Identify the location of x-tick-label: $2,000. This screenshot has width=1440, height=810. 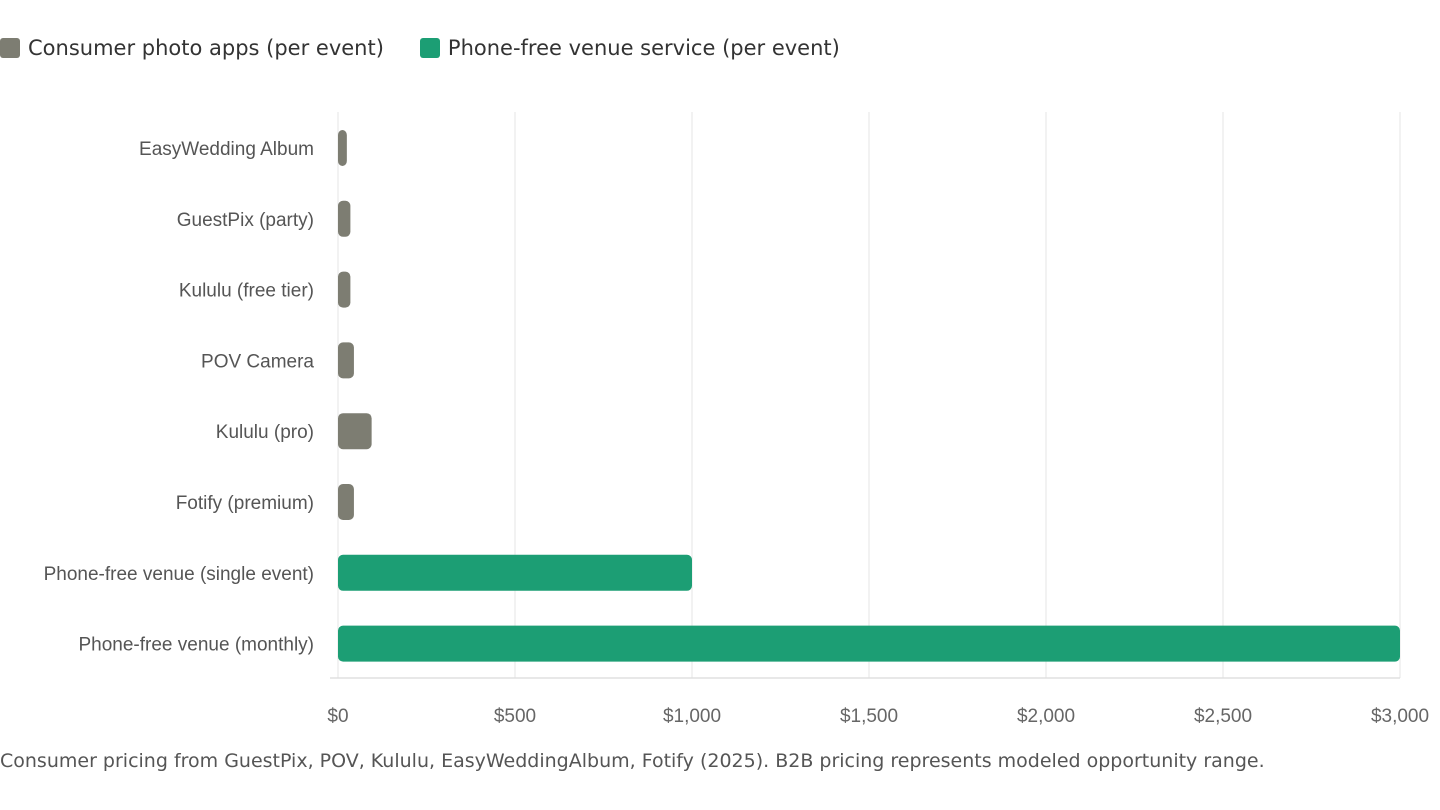
(1046, 716).